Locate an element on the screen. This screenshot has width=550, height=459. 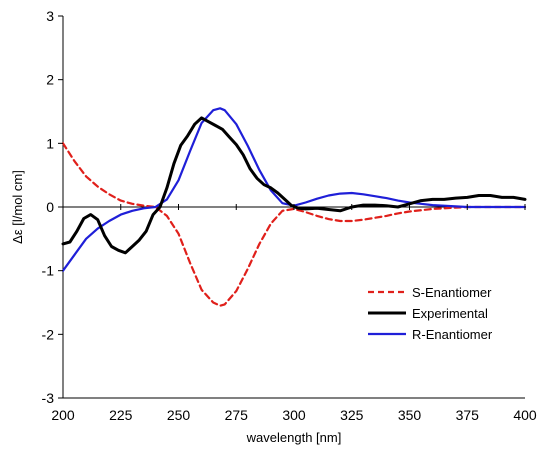
y-tick-label: -2 is located at coordinates (48, 334).